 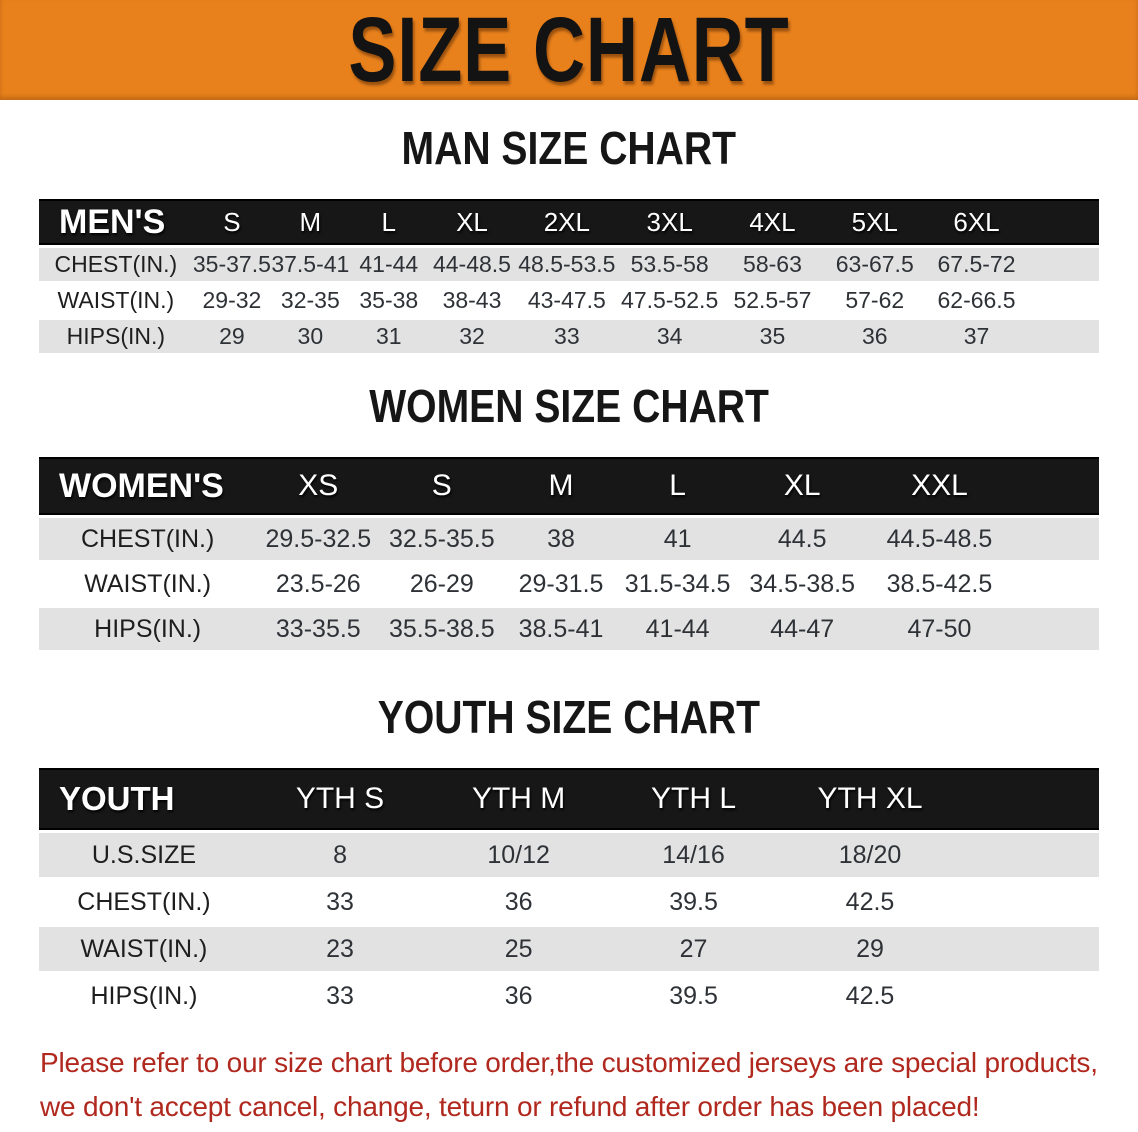 I want to click on size-value-cell: 37.5-41, so click(x=310, y=264).